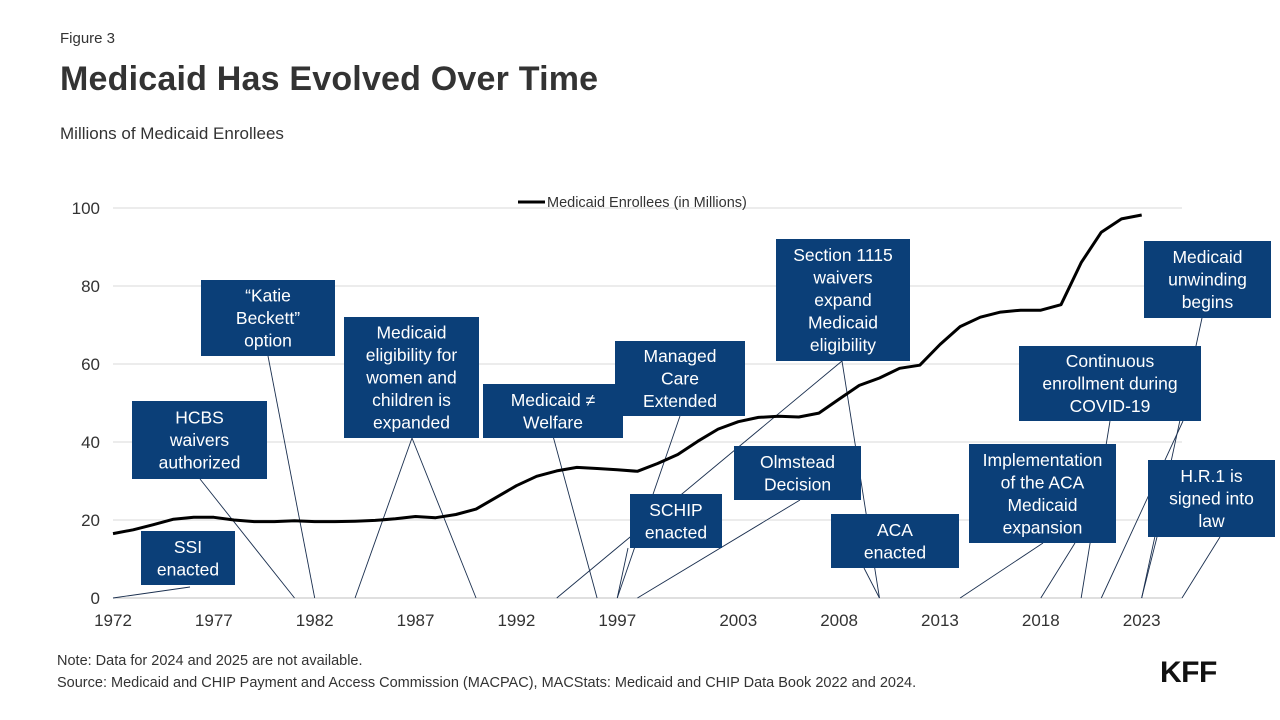 The height and width of the screenshot is (720, 1280). I want to click on annotation-box-hcbs, so click(199, 440).